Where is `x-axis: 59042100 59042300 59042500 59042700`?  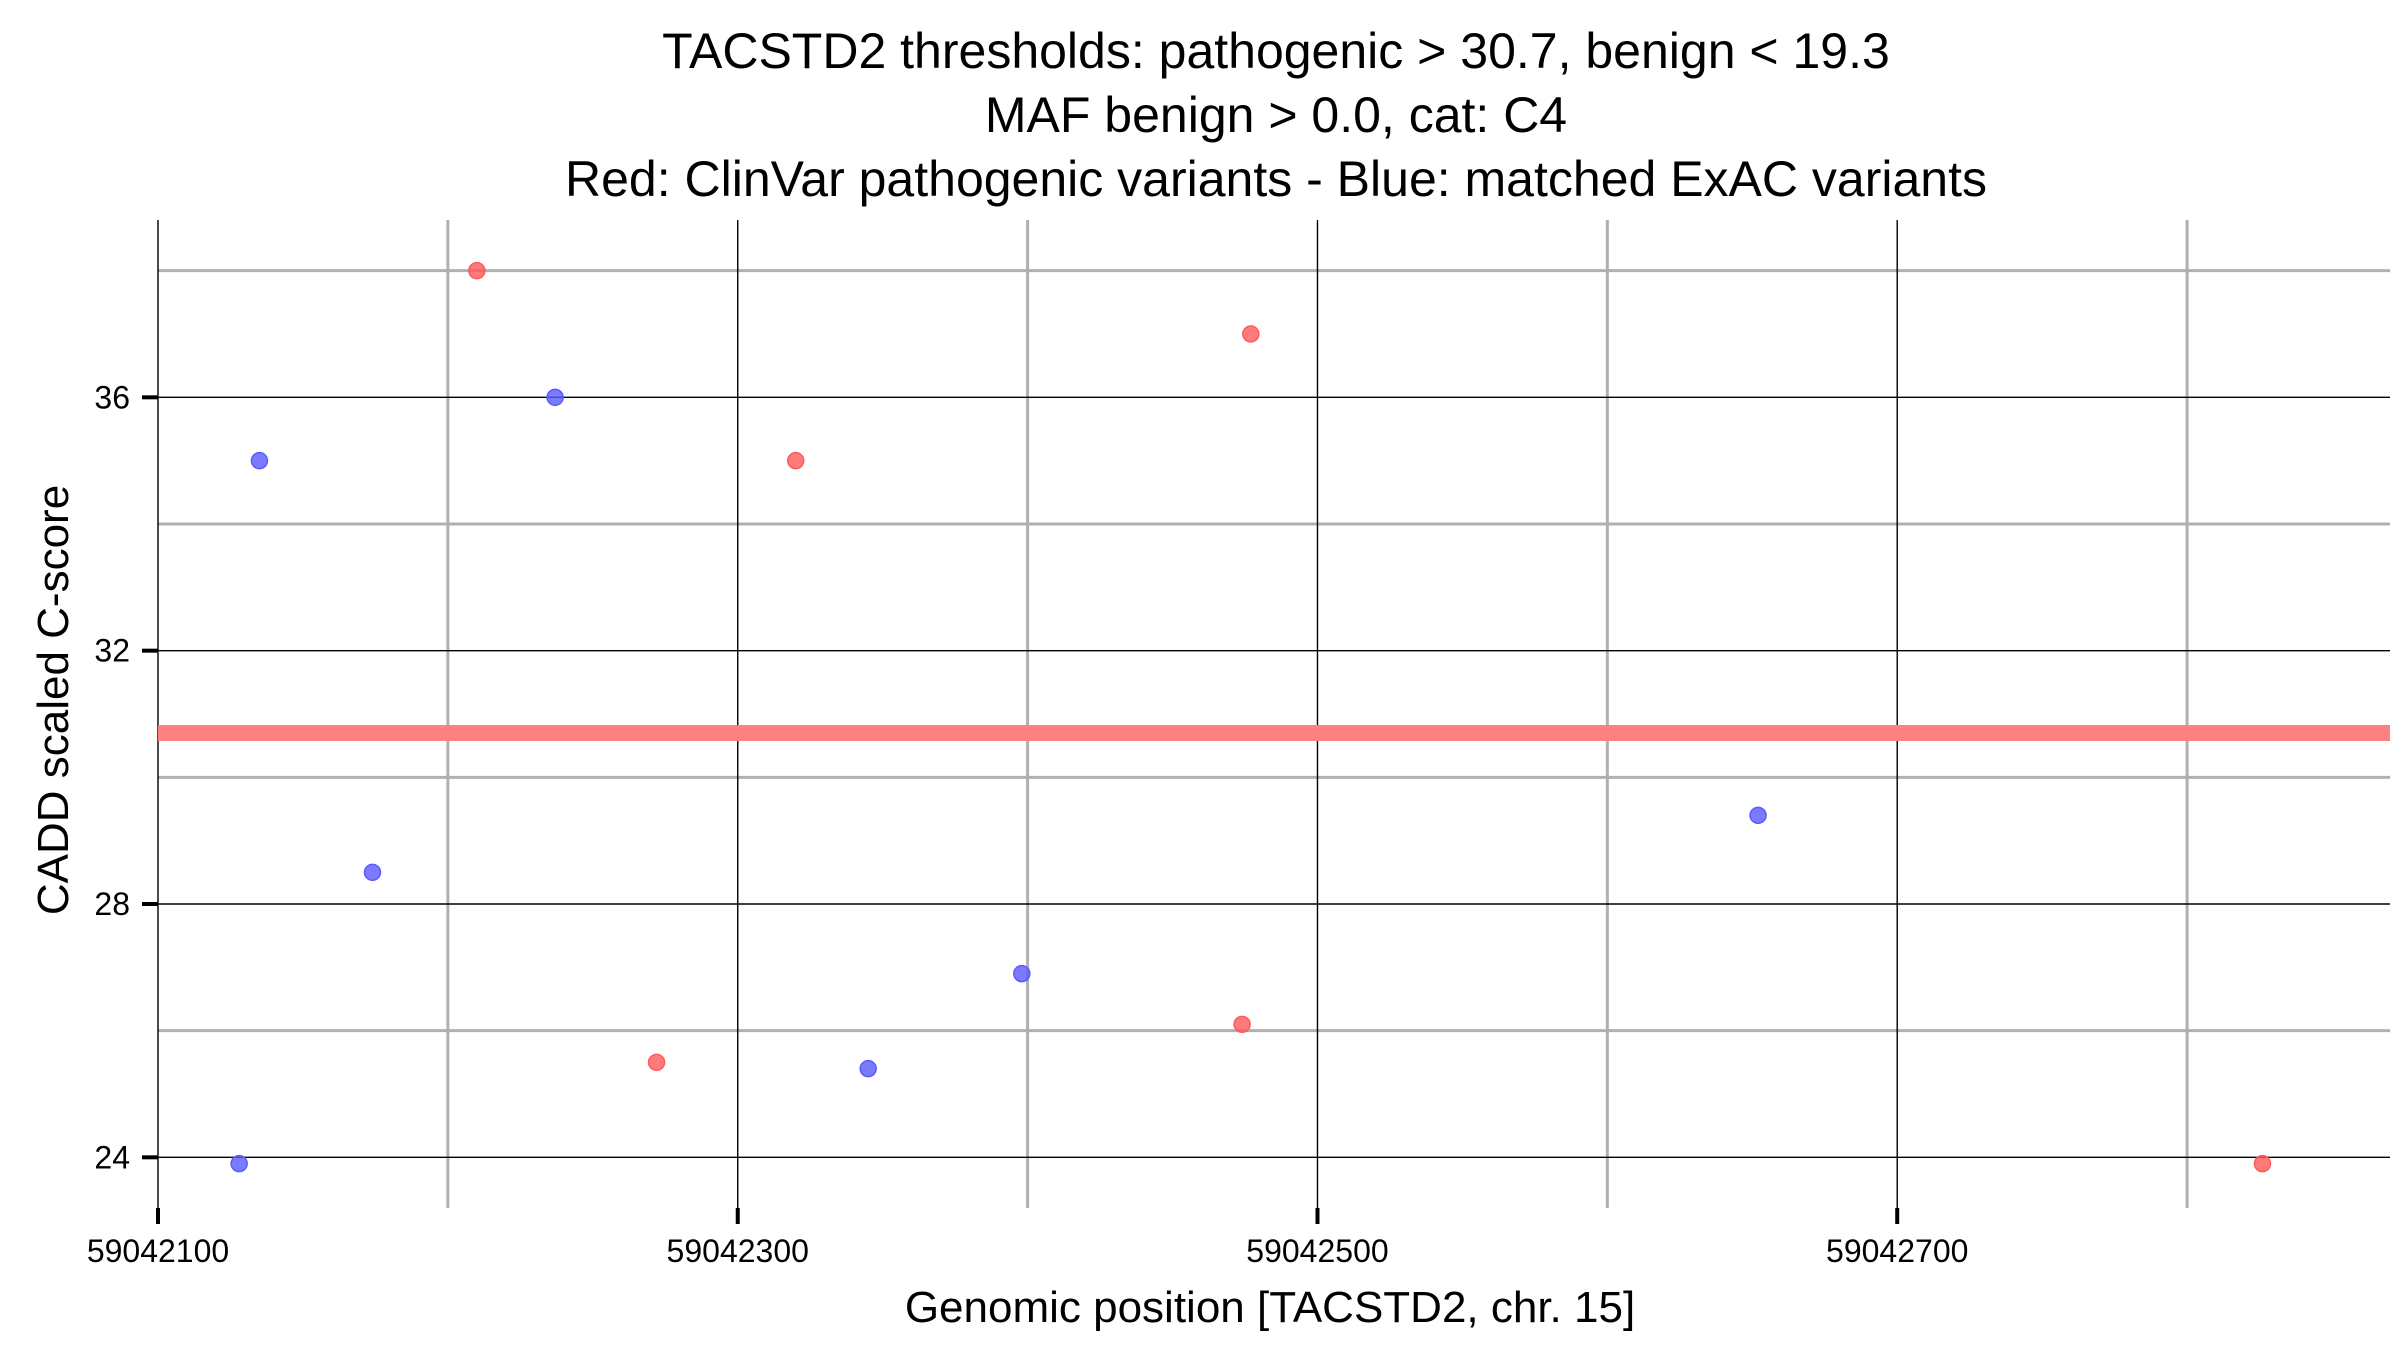 x-axis: 59042100 59042300 59042500 59042700 is located at coordinates (1027, 1238).